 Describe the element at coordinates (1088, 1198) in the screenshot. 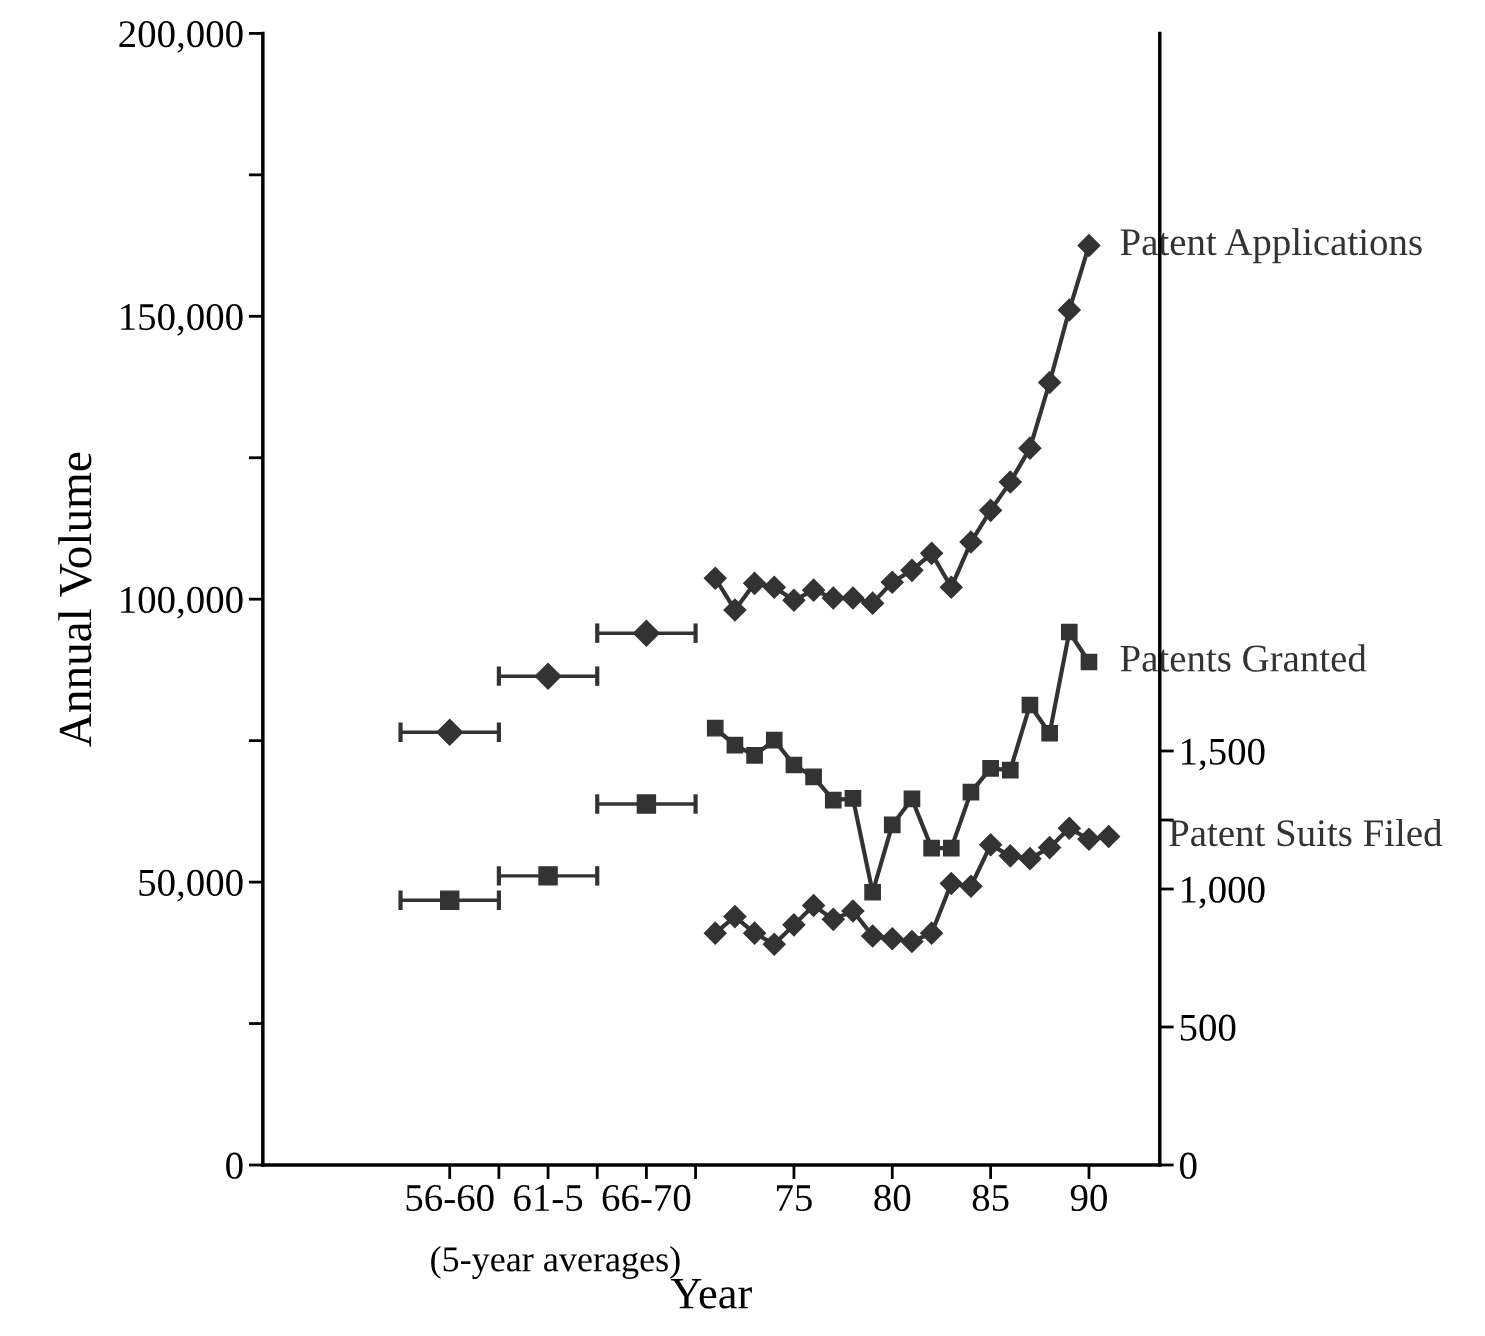

I see `x-tick-label: 90` at that location.